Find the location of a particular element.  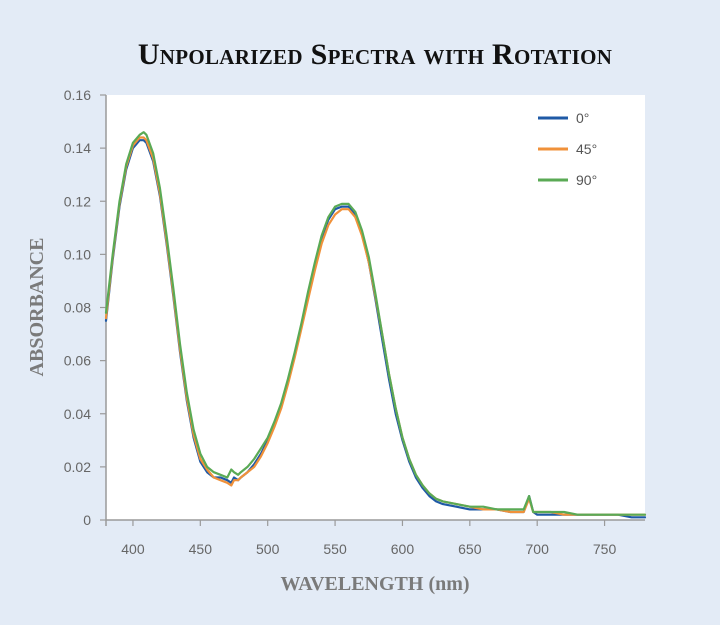

x-tick-label: 750 is located at coordinates (605, 549).